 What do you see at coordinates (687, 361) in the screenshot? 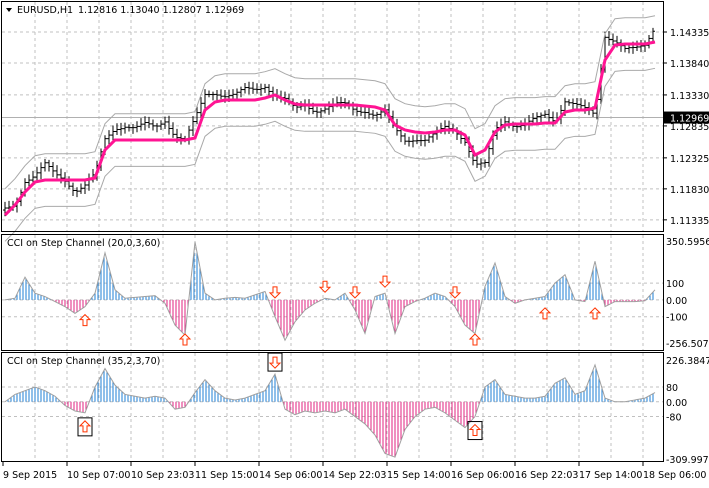
I see `indicator-level-label: 226.3847` at bounding box center [687, 361].